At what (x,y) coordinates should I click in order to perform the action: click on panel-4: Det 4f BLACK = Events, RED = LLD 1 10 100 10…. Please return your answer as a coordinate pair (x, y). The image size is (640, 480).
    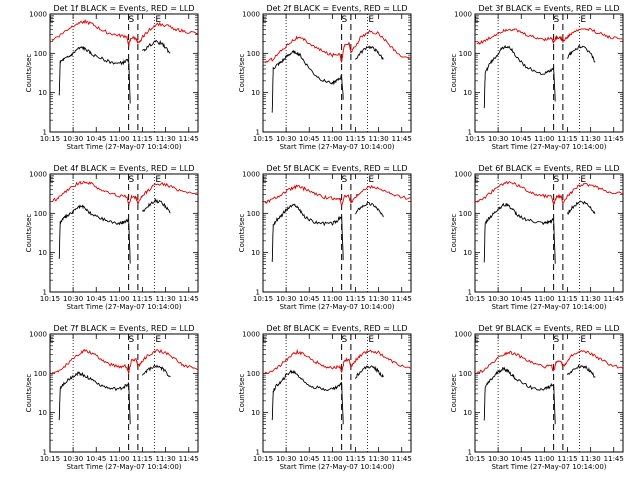
    Looking at the image, I should click on (112, 237).